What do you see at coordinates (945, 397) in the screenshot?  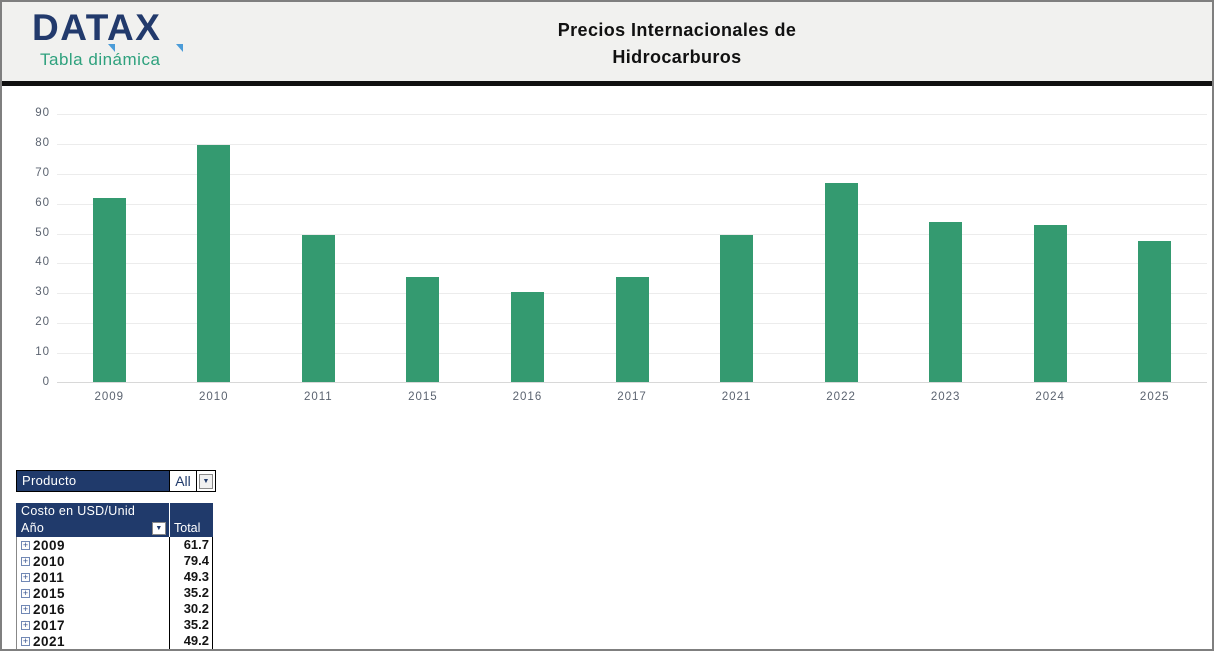 I see `x-axis-label: 2023` at bounding box center [945, 397].